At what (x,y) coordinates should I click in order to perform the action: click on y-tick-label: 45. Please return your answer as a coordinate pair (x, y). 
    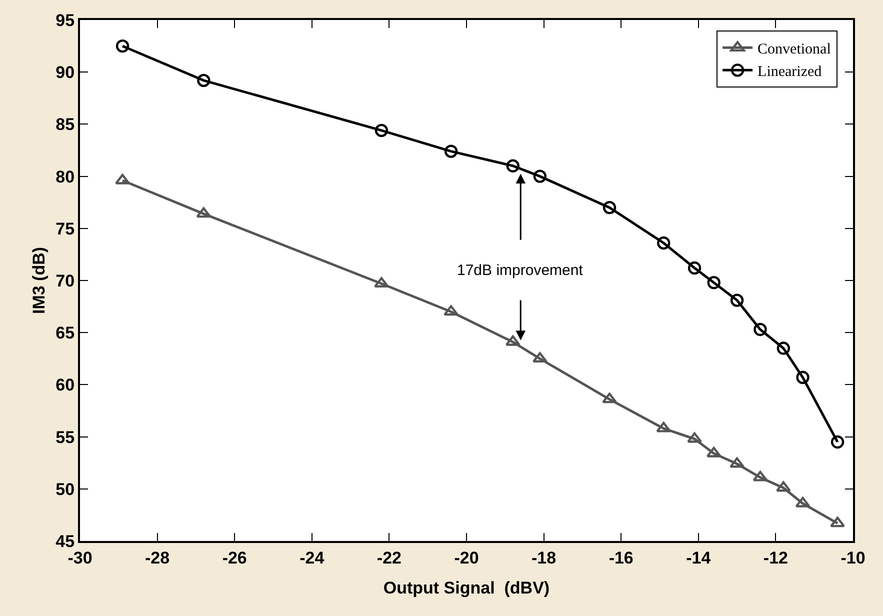
    Looking at the image, I should click on (65, 541).